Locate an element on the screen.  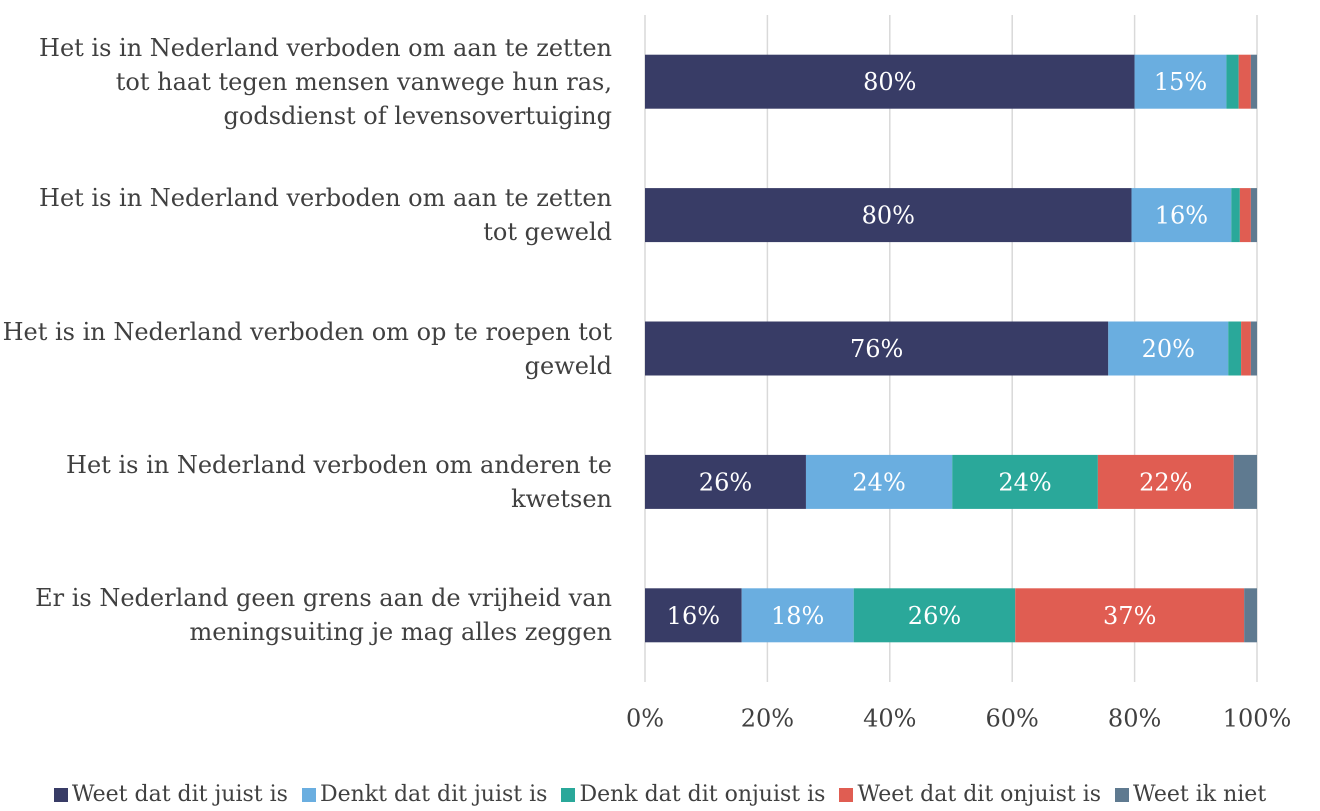
legend-item: Weet ik niet is located at coordinates (1190, 794).